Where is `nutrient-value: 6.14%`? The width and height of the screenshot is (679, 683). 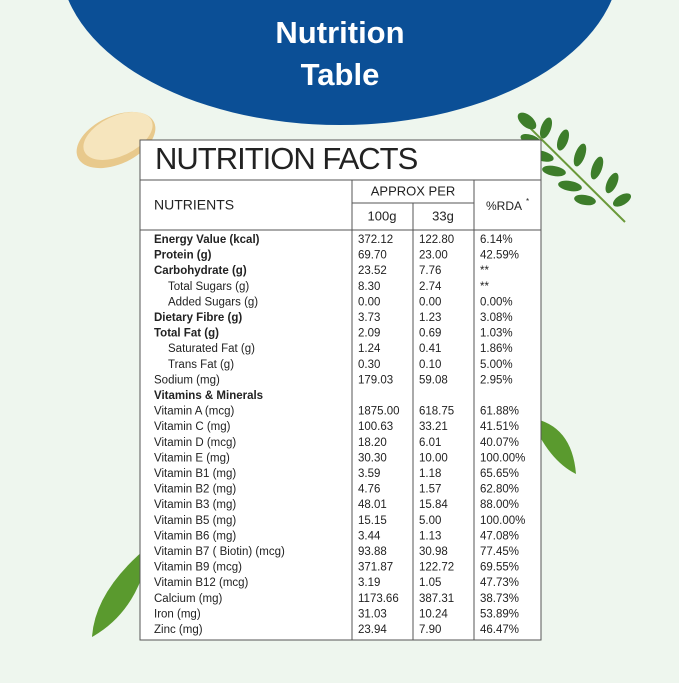
nutrient-value: 6.14% is located at coordinates (496, 240).